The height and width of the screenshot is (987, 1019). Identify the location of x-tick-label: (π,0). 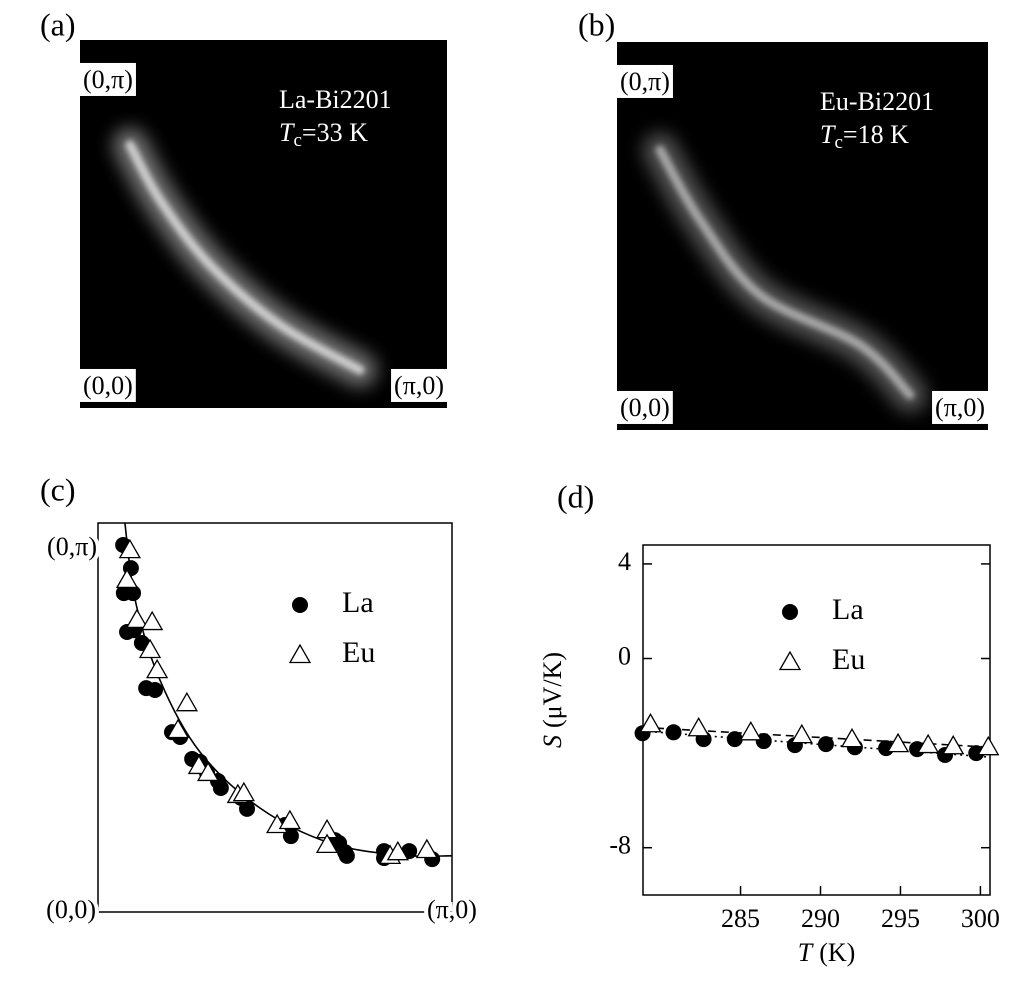
(452, 909).